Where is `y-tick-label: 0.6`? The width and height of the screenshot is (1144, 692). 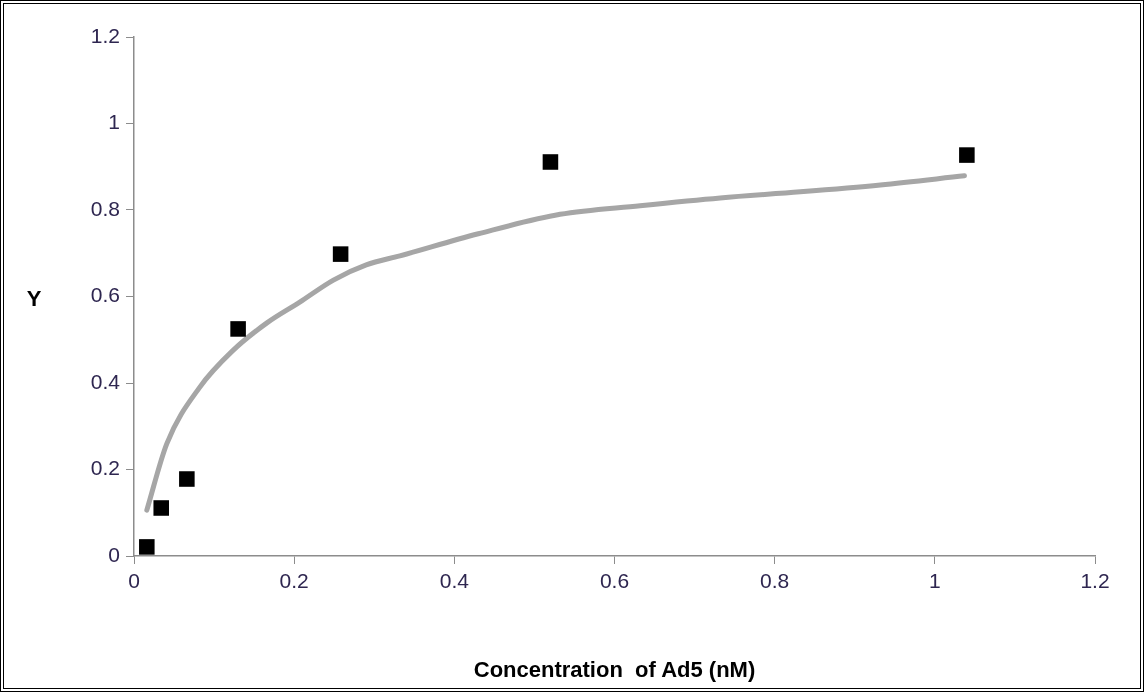
y-tick-label: 0.6 is located at coordinates (105, 295).